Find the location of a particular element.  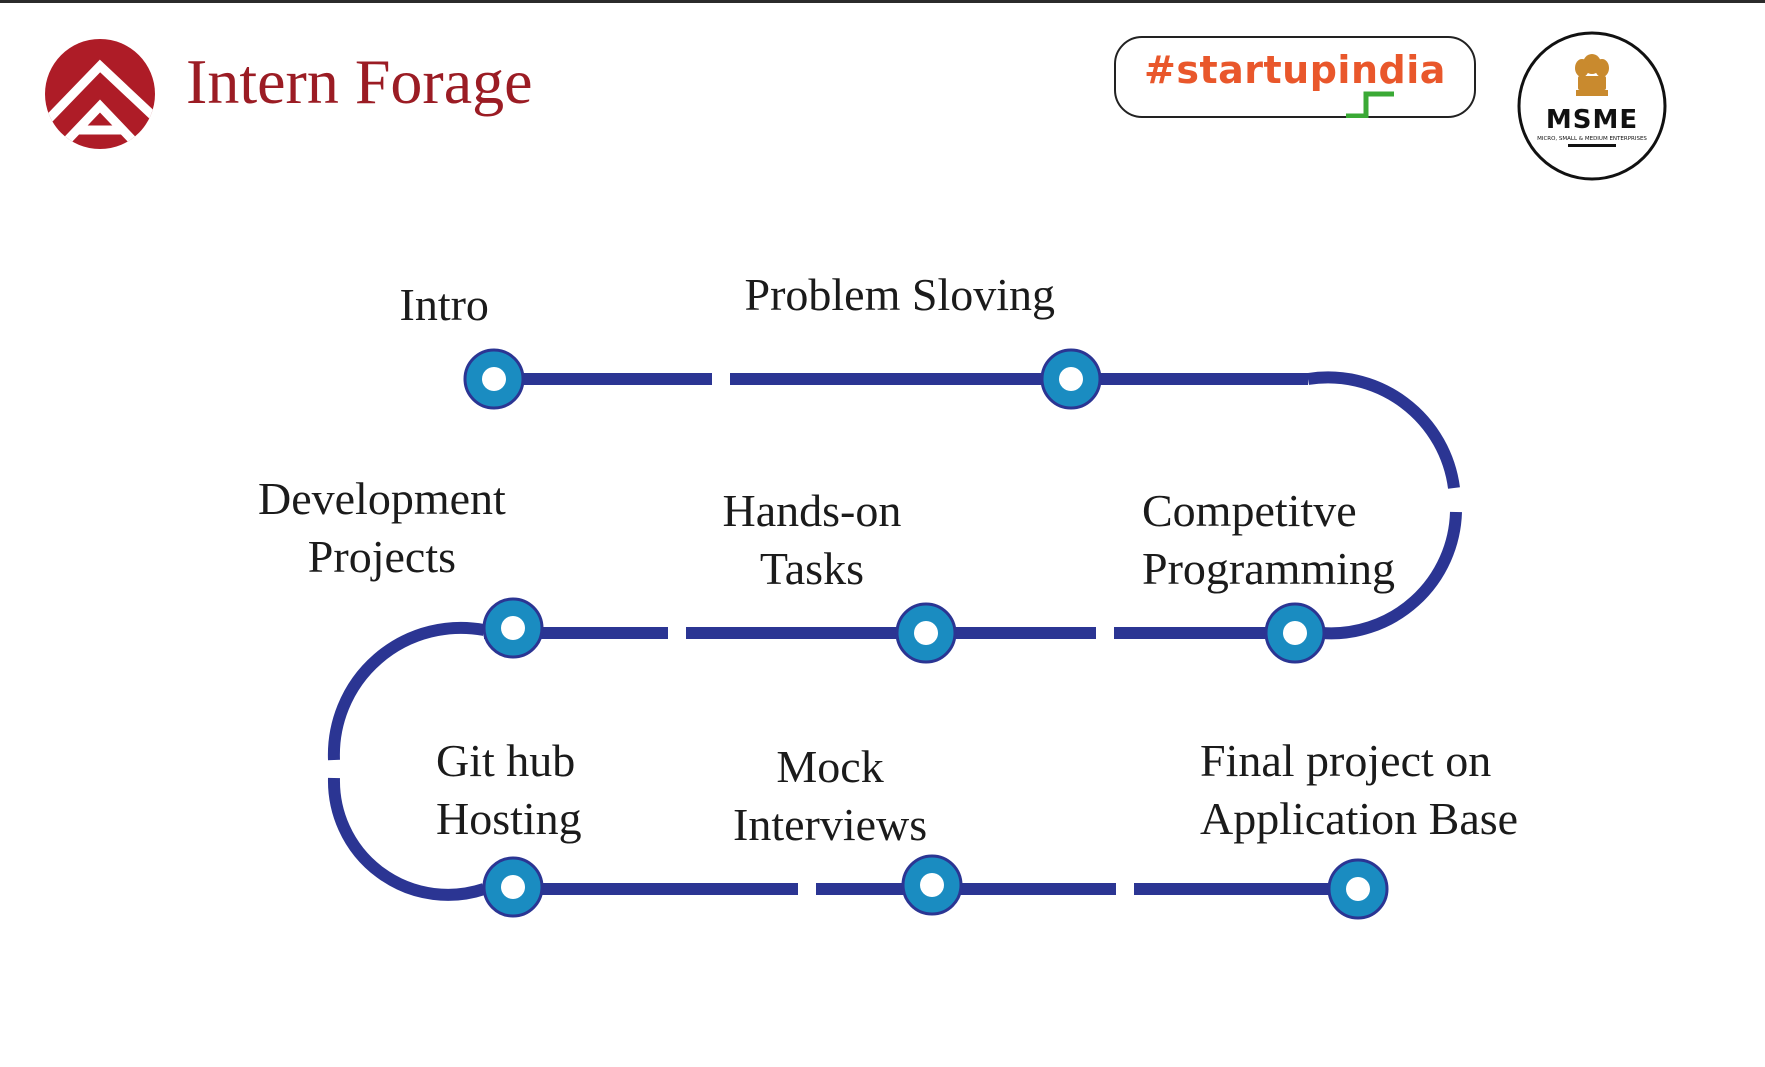

step-label-development-projects: Development Projects is located at coordinates (382, 527).